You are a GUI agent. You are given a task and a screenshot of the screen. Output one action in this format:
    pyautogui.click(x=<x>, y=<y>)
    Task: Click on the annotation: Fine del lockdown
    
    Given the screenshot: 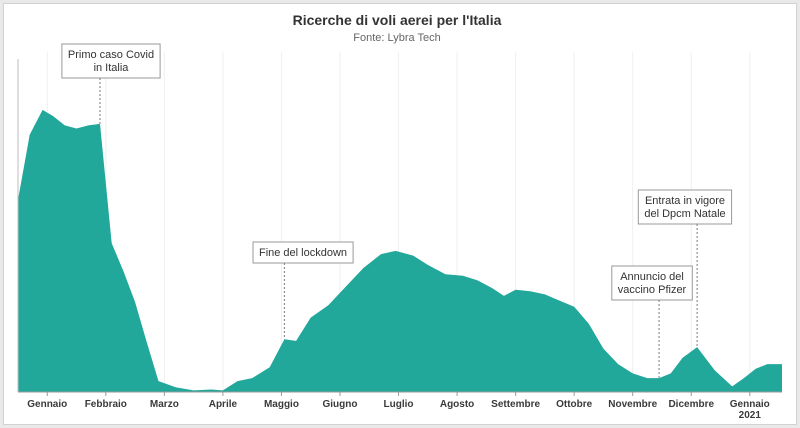 What is the action you would take?
    pyautogui.click(x=303, y=290)
    